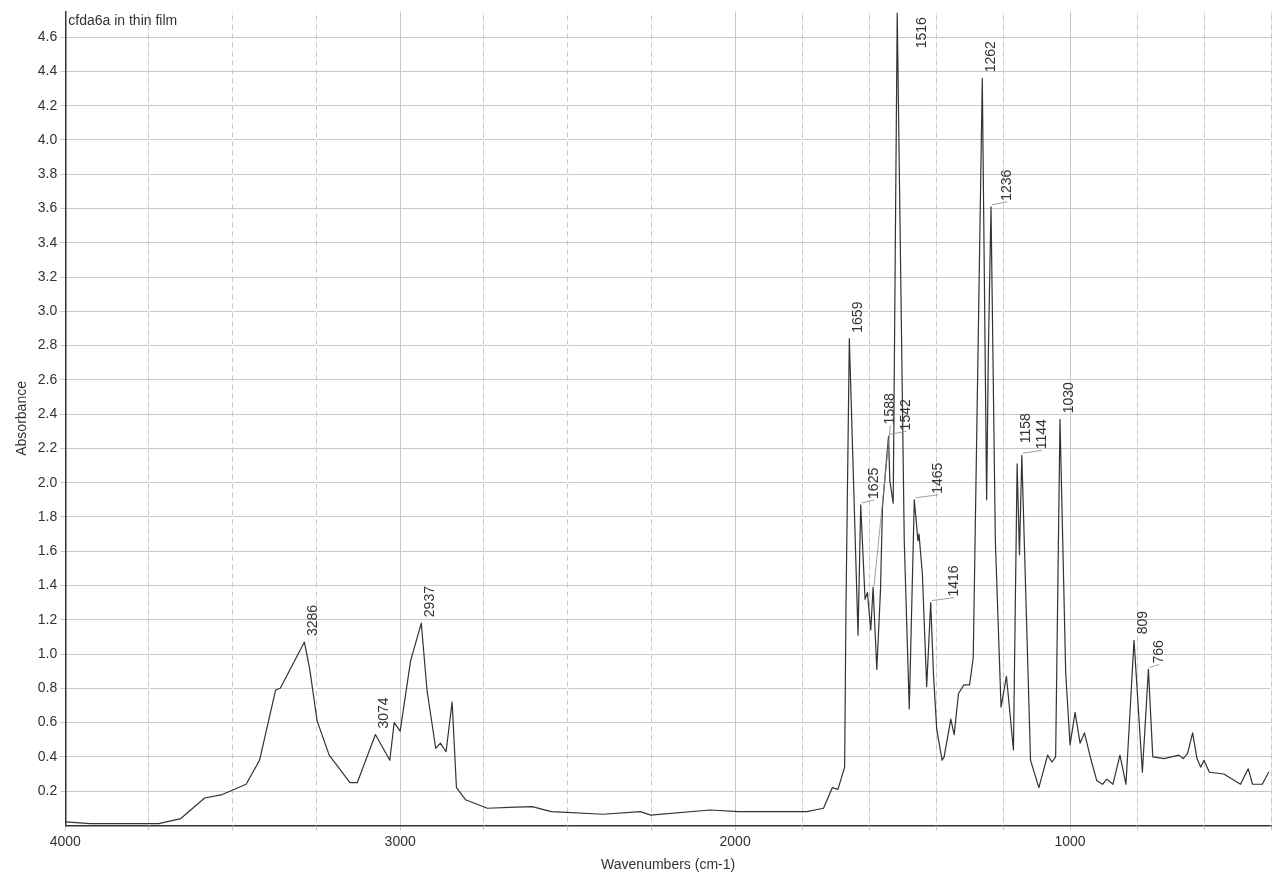  What do you see at coordinates (1070, 840) in the screenshot?
I see `x-tick-label: 1000` at bounding box center [1070, 840].